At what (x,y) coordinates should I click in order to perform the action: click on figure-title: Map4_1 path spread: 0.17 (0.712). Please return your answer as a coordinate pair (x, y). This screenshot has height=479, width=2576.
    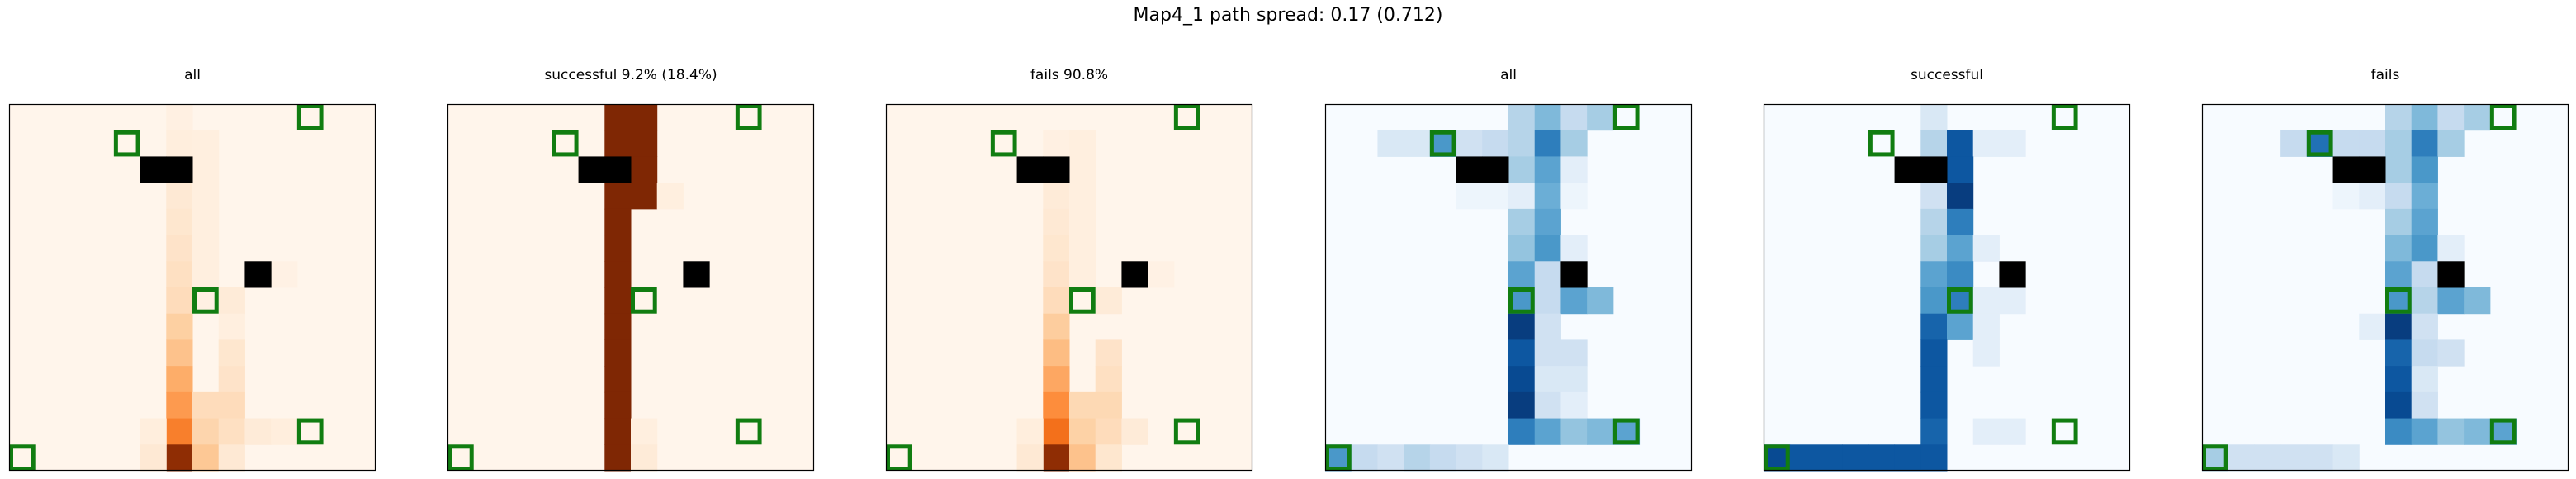
    Looking at the image, I should click on (1288, 16).